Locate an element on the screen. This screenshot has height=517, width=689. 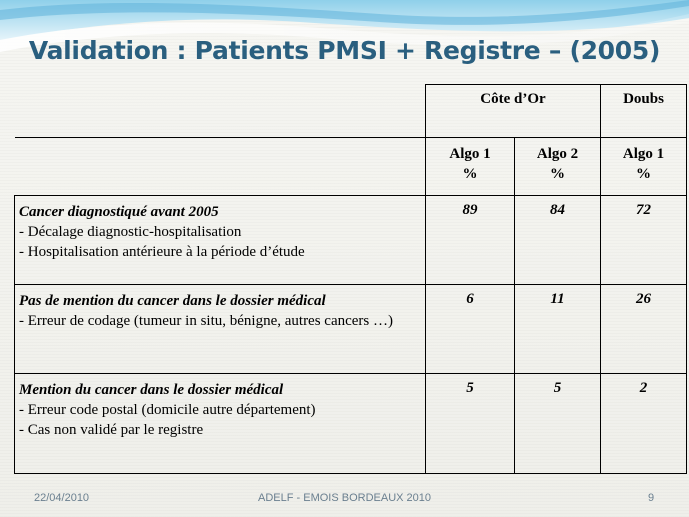
sub-header-row: Algo 1 % Algo 2 % Algo 1 % is located at coordinates (350, 166).